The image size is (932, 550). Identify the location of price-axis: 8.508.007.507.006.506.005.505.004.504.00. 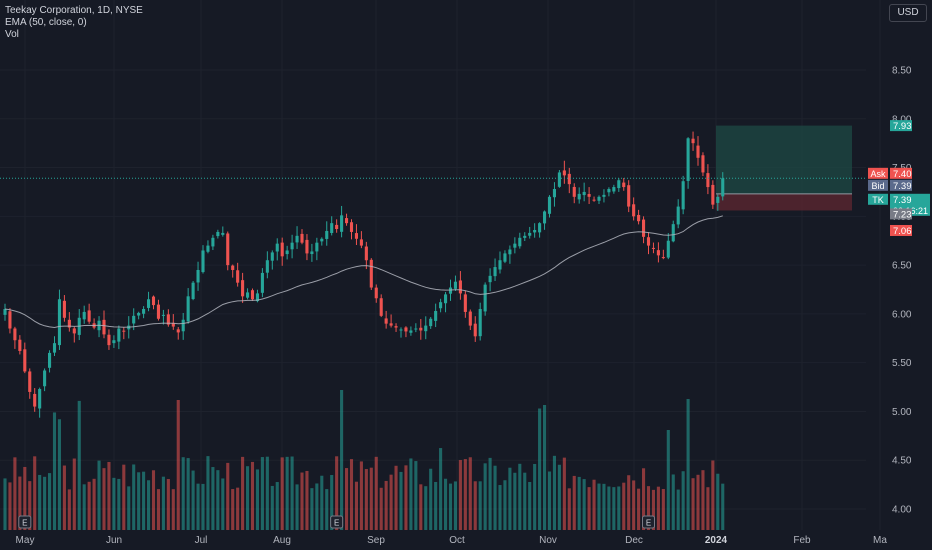
(902, 291).